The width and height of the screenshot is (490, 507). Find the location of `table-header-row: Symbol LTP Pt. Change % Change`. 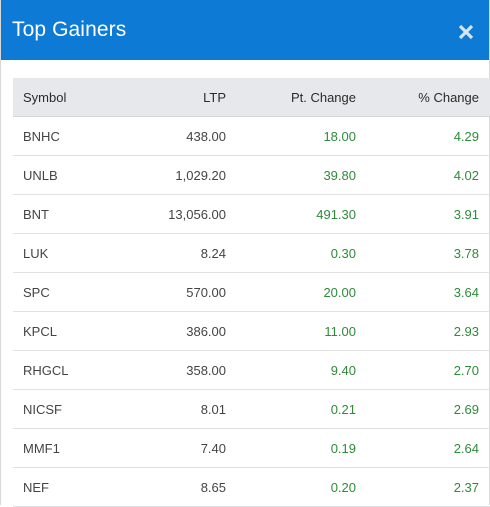

table-header-row: Symbol LTP Pt. Change % Change is located at coordinates (251, 97).